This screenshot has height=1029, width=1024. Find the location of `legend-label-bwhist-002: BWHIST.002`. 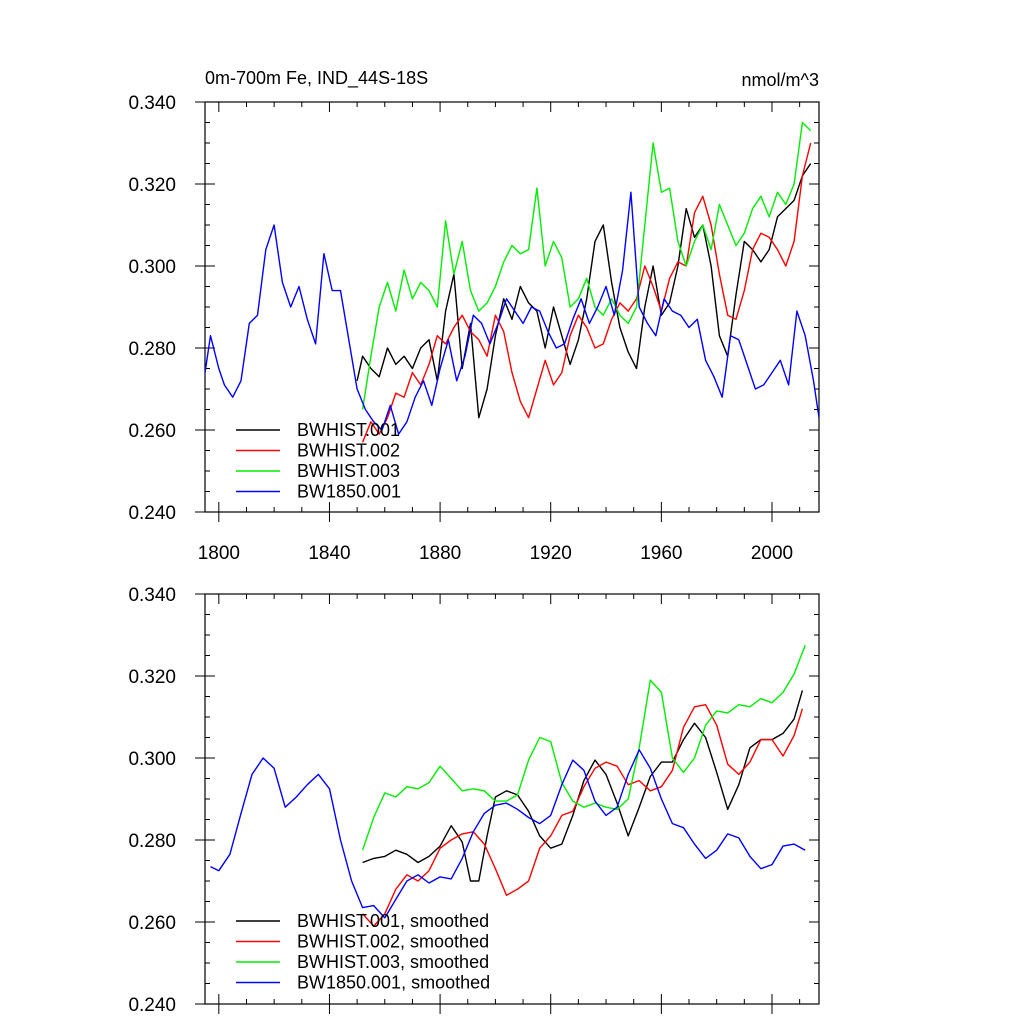

legend-label-bwhist-002: BWHIST.002 is located at coordinates (348, 451).